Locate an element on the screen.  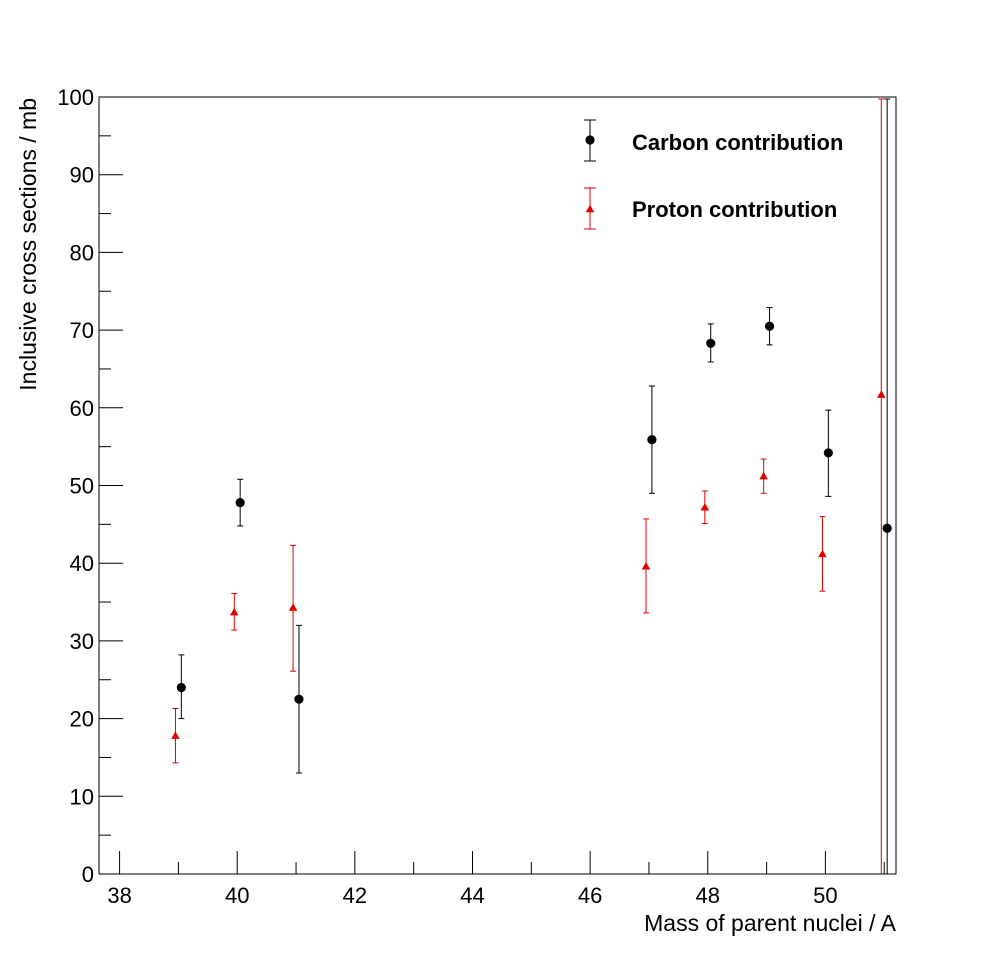
x-tick-label: 40 is located at coordinates (237, 895).